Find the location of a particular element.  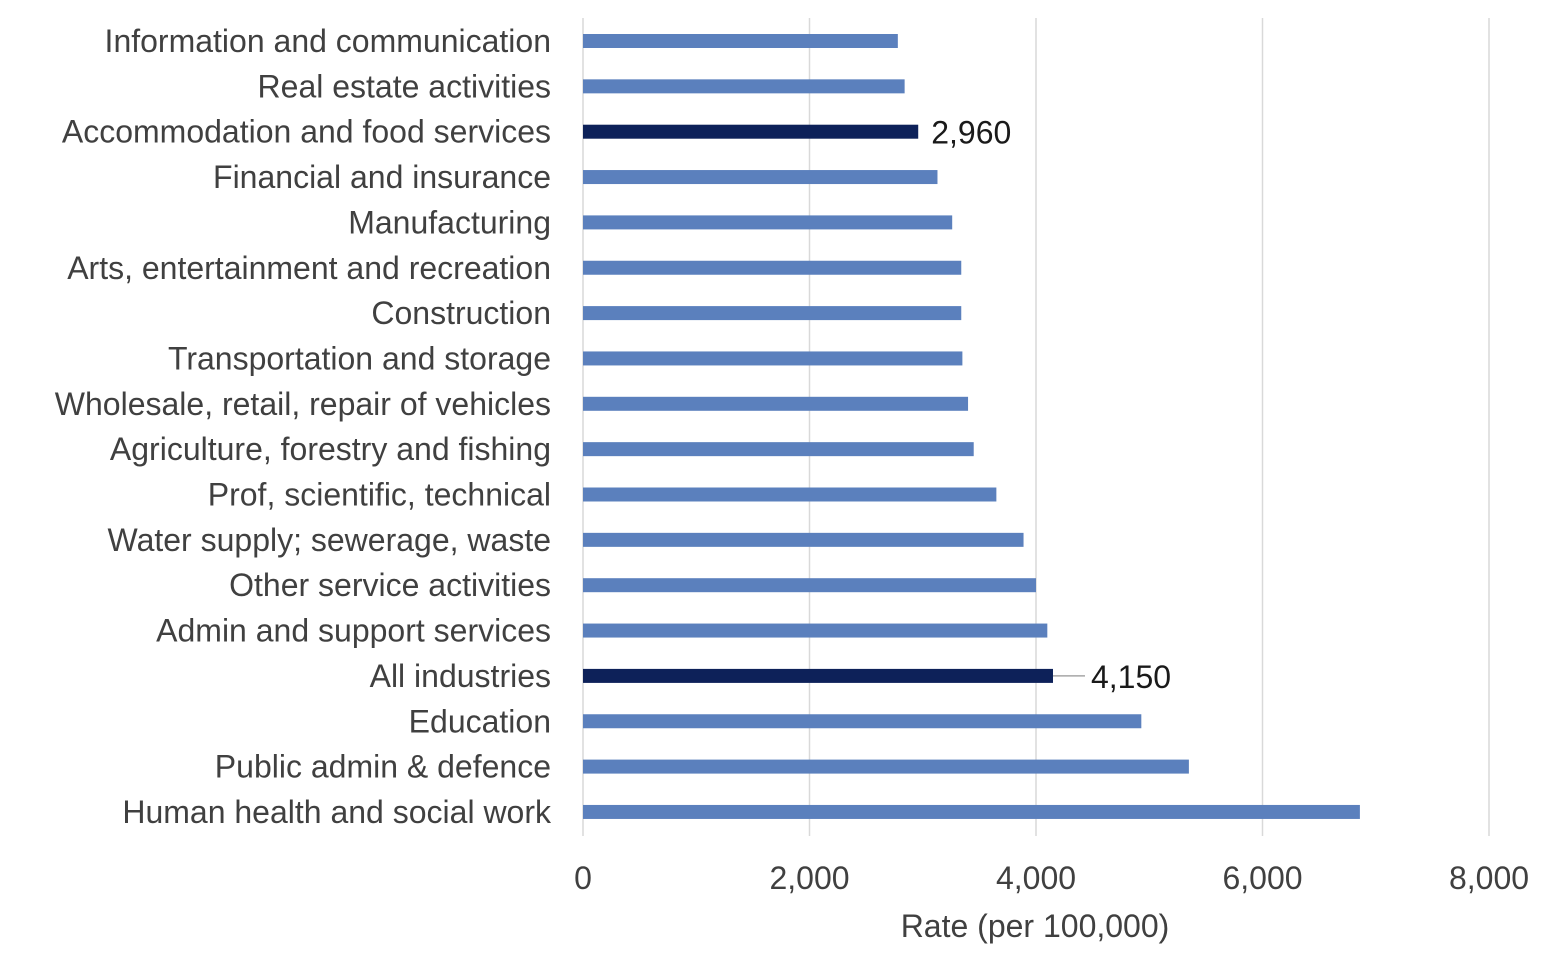

category-label: Human health and social work is located at coordinates (337, 812).